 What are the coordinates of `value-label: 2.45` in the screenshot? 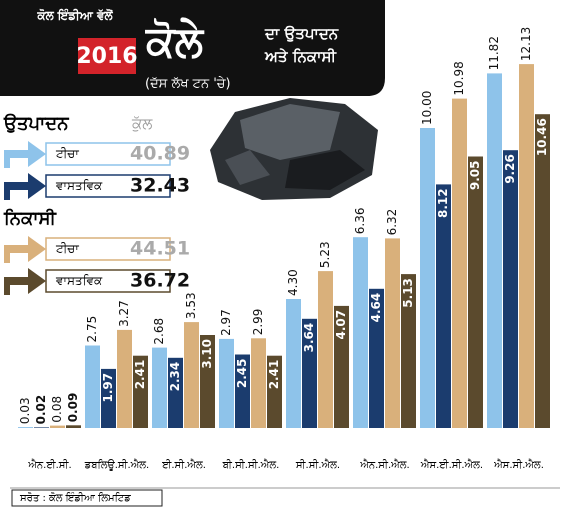 It's located at (242, 374).